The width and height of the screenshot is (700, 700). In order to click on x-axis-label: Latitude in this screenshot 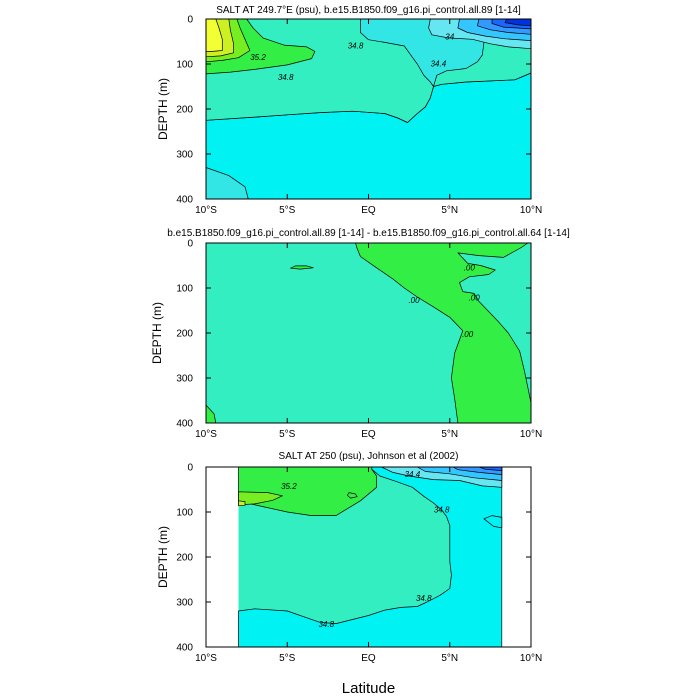, I will do `click(368, 688)`.